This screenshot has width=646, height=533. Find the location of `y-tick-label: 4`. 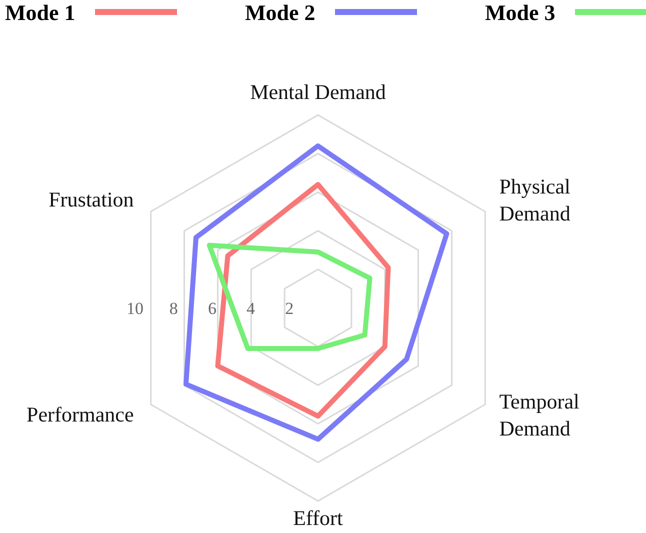

y-tick-label: 4 is located at coordinates (251, 308).